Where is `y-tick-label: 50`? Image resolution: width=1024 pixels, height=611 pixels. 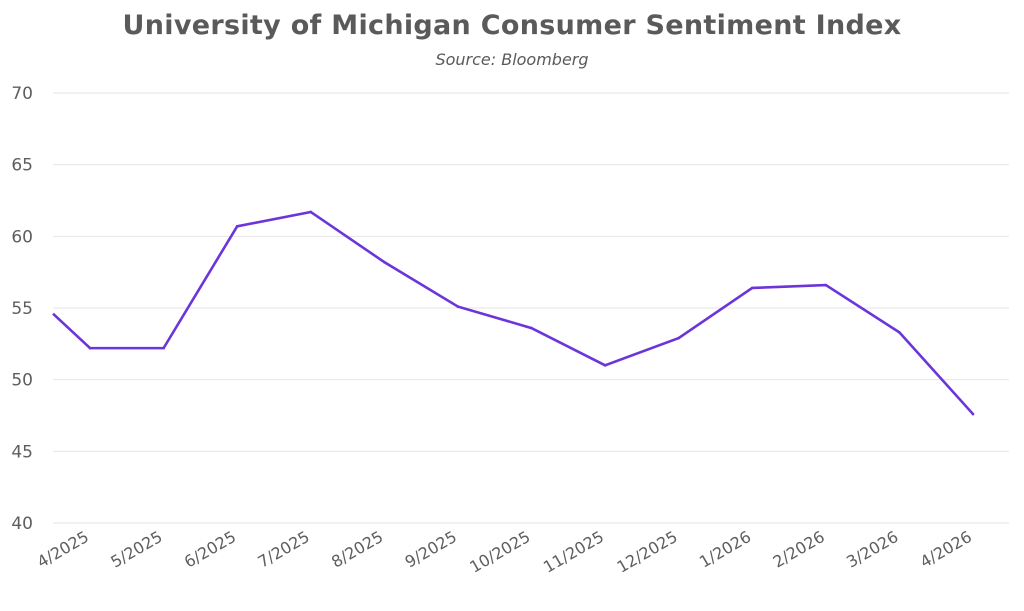 y-tick-label: 50 is located at coordinates (22, 381).